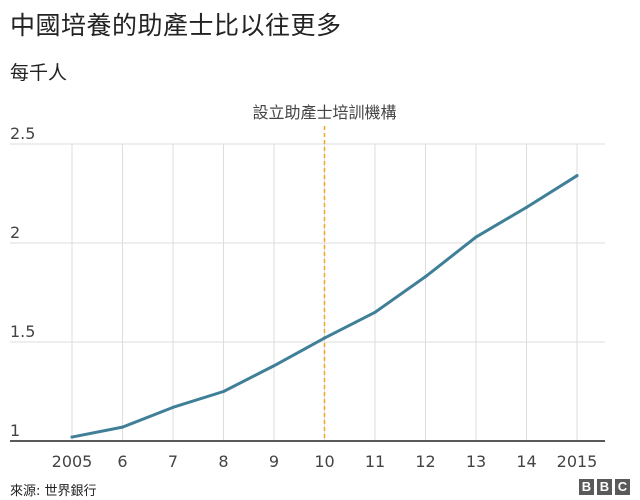 Image resolution: width=640 pixels, height=500 pixels. Describe the element at coordinates (577, 461) in the screenshot. I see `x-tick-label: 2015` at that location.